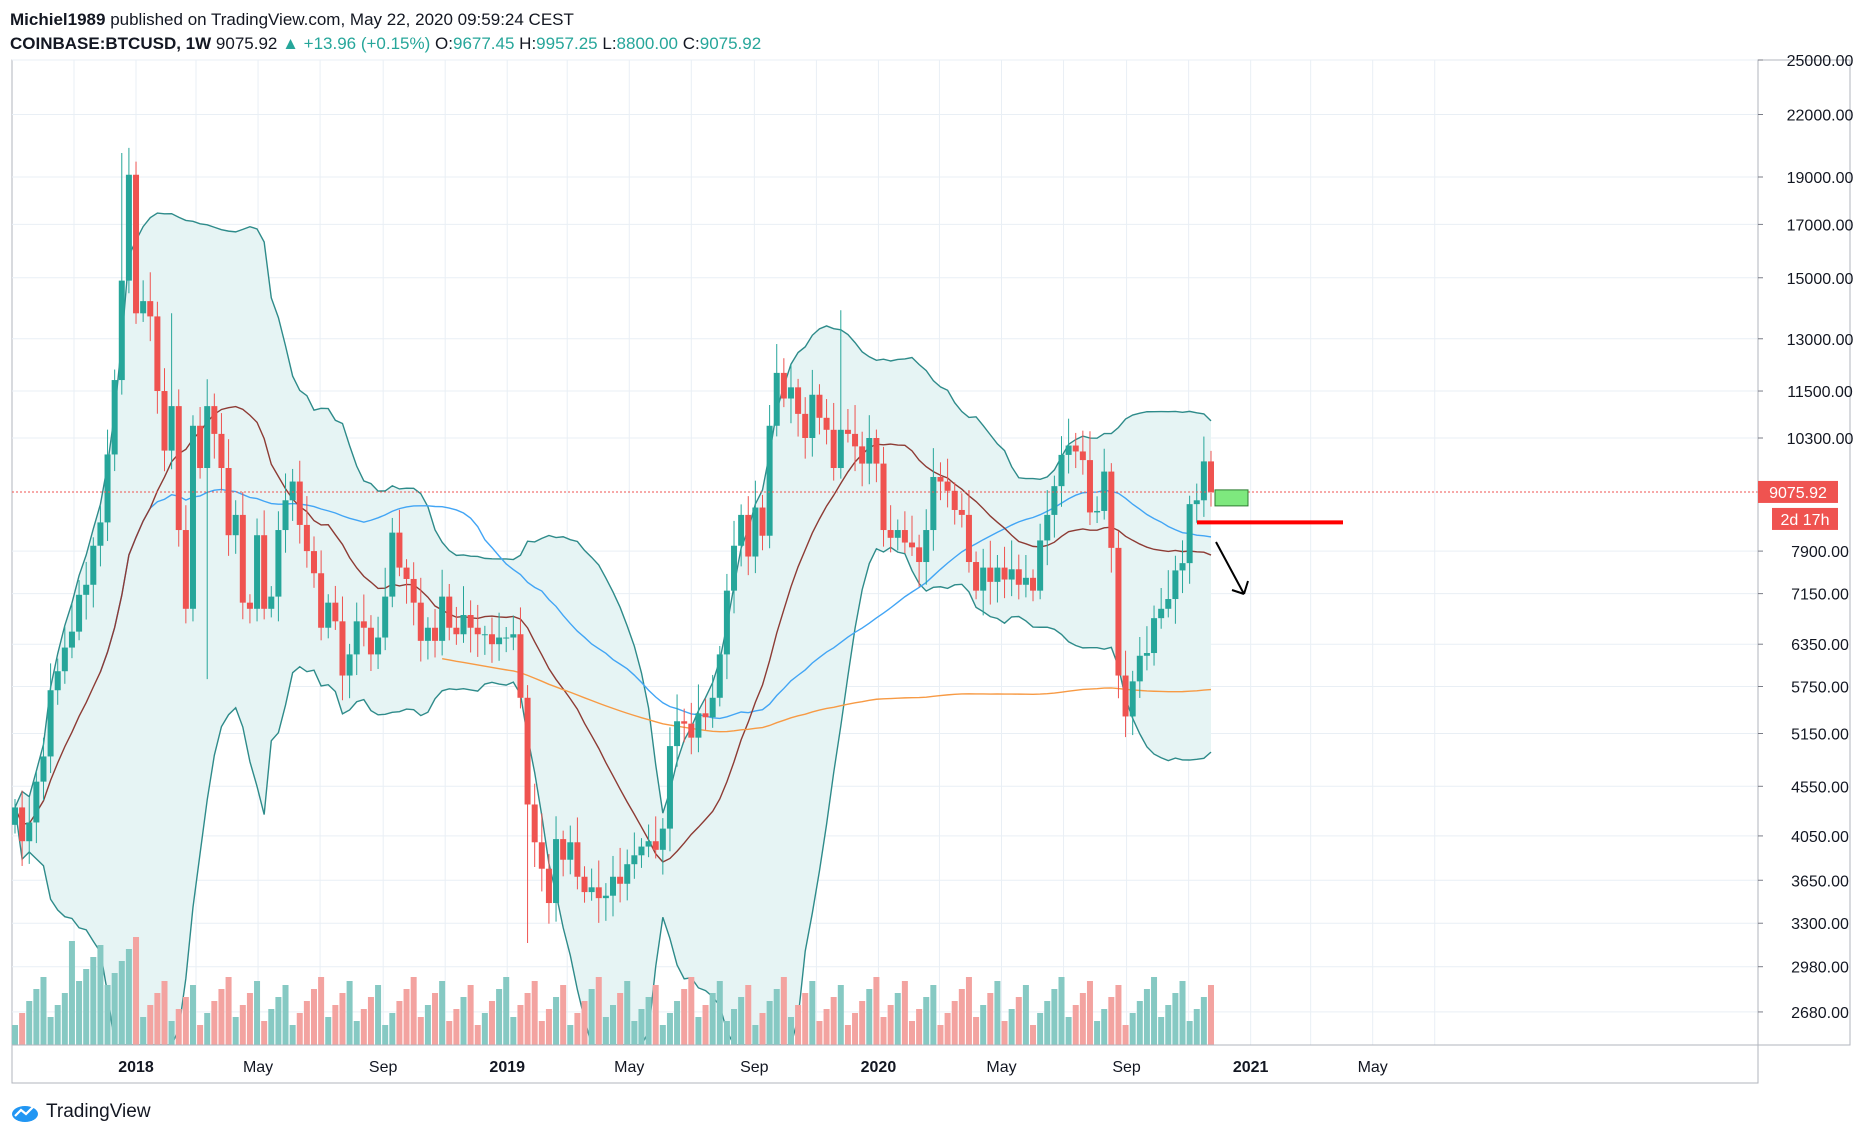  I want to click on target-box, so click(1231, 498).